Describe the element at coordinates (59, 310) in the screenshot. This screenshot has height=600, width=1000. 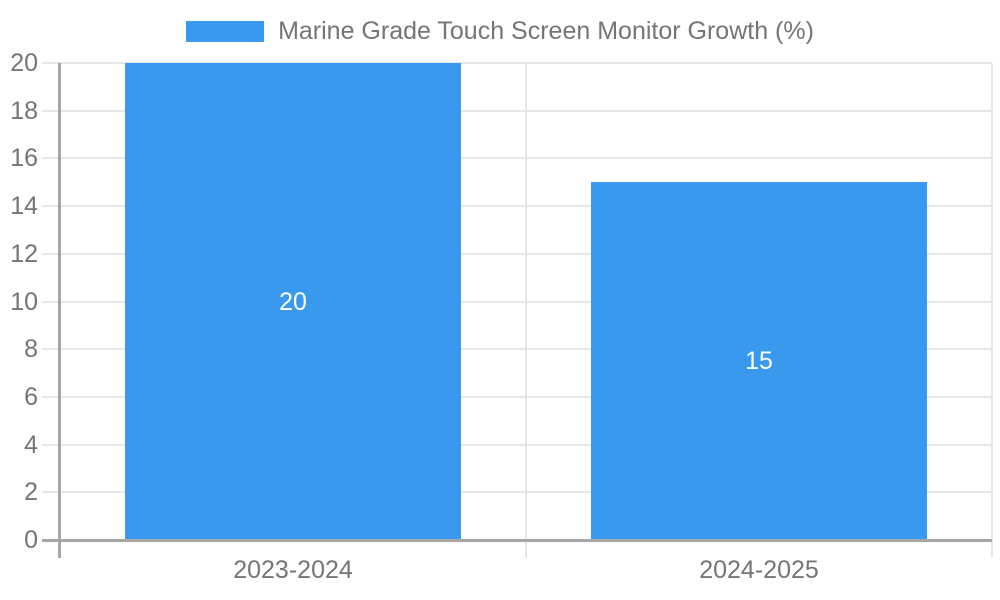
I see `y-axis-line` at that location.